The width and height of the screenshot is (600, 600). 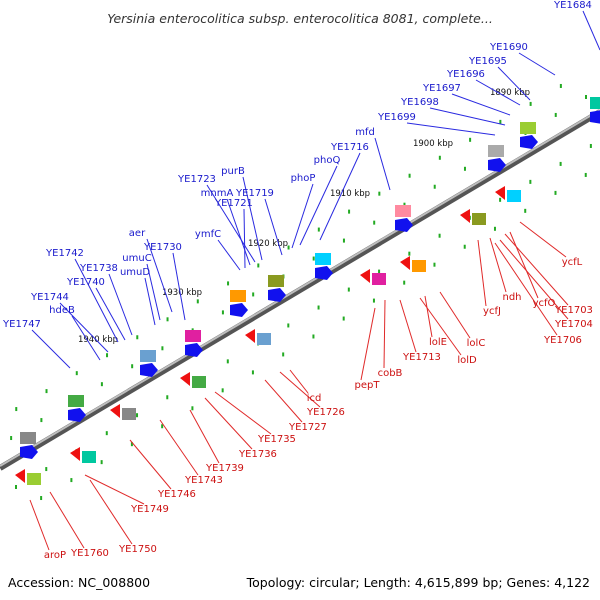 What do you see at coordinates (254, 193) in the screenshot?
I see `forward-gene-label: YE1719` at bounding box center [254, 193].